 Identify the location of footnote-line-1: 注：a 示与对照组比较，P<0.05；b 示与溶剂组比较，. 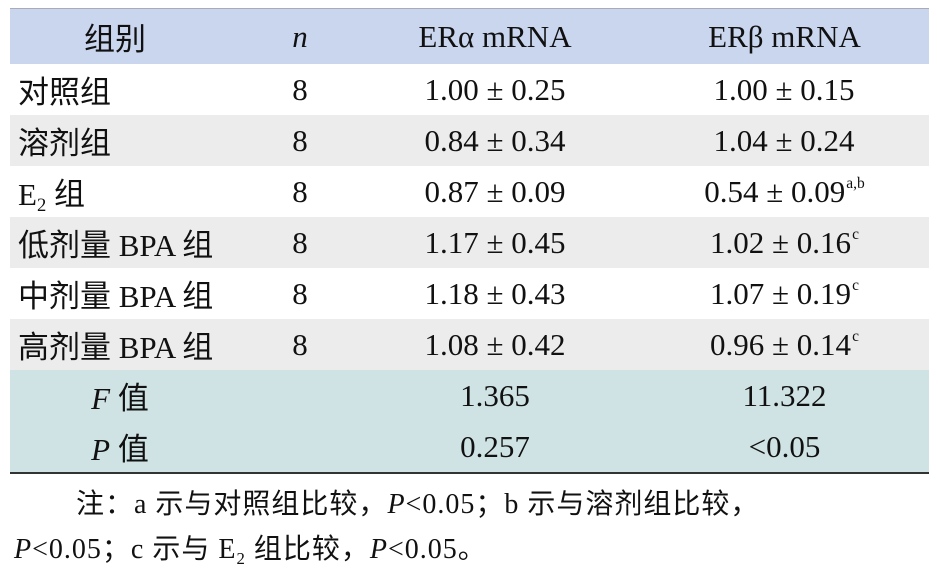
(418, 504).